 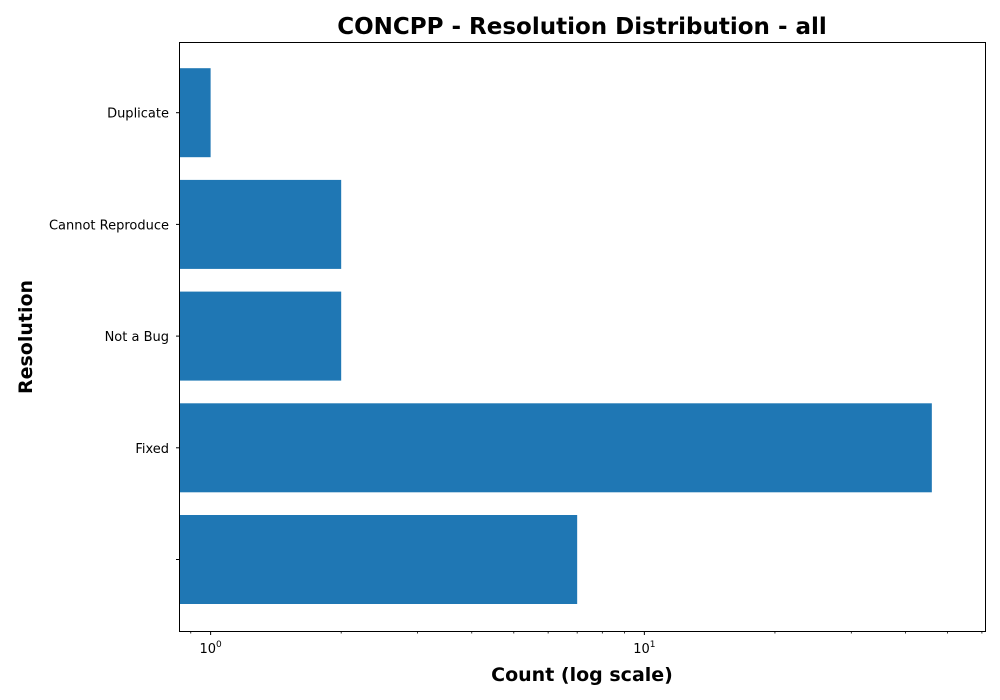 What do you see at coordinates (261, 336) in the screenshot?
I see `bar-not-a-bug` at bounding box center [261, 336].